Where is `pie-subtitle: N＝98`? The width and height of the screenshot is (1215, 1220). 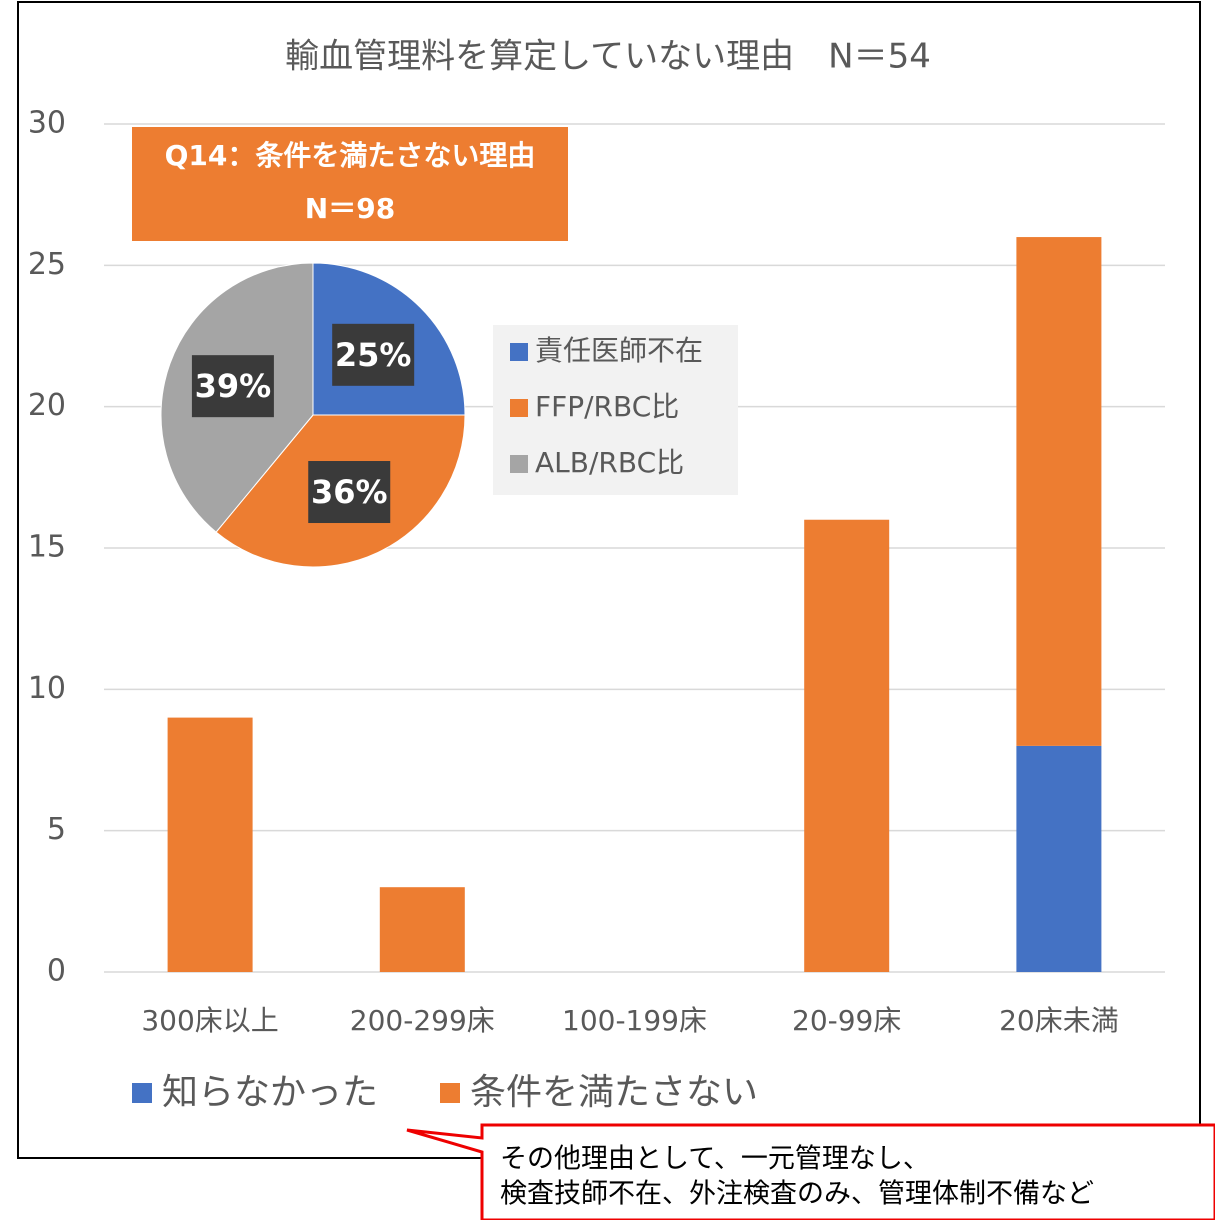
pie-subtitle: N＝98 is located at coordinates (350, 208).